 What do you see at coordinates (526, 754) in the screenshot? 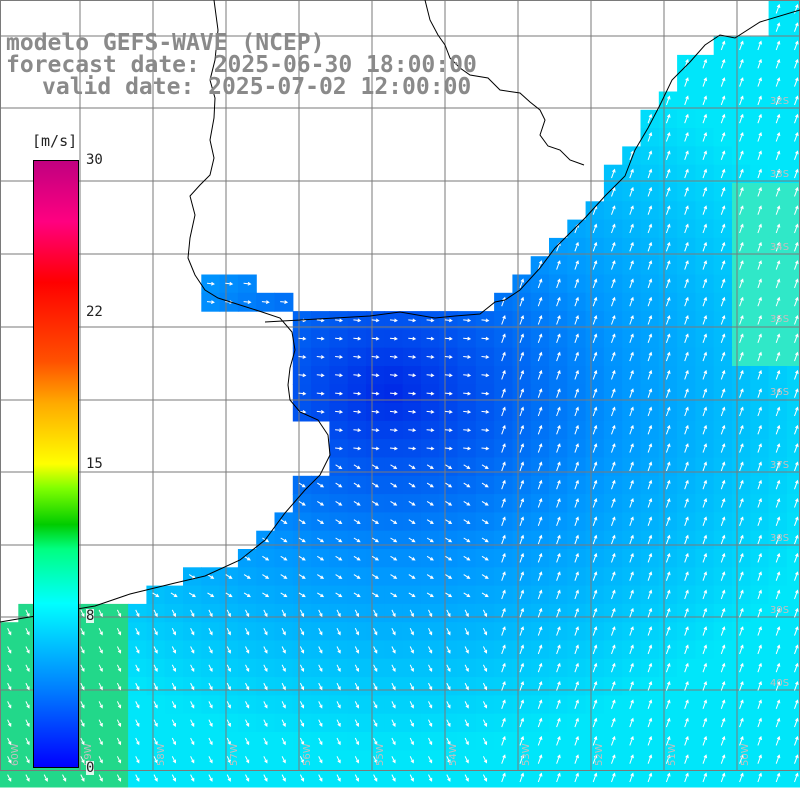
I see `longitude-label: 53W` at bounding box center [526, 754].